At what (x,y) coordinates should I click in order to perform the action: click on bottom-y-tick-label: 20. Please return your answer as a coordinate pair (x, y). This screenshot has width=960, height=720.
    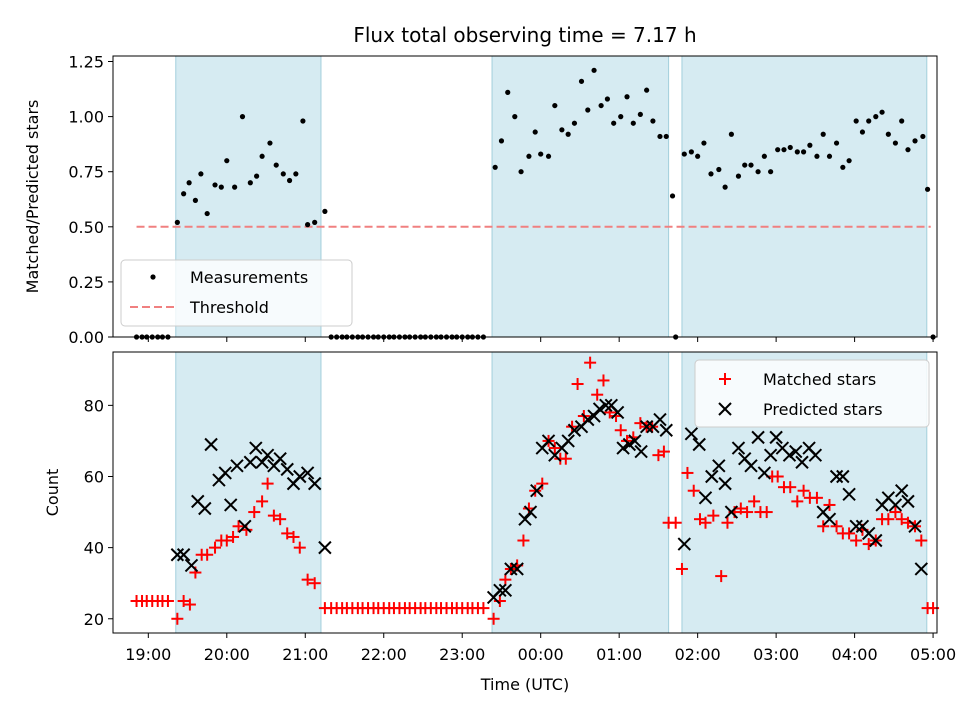
    Looking at the image, I should click on (94, 619).